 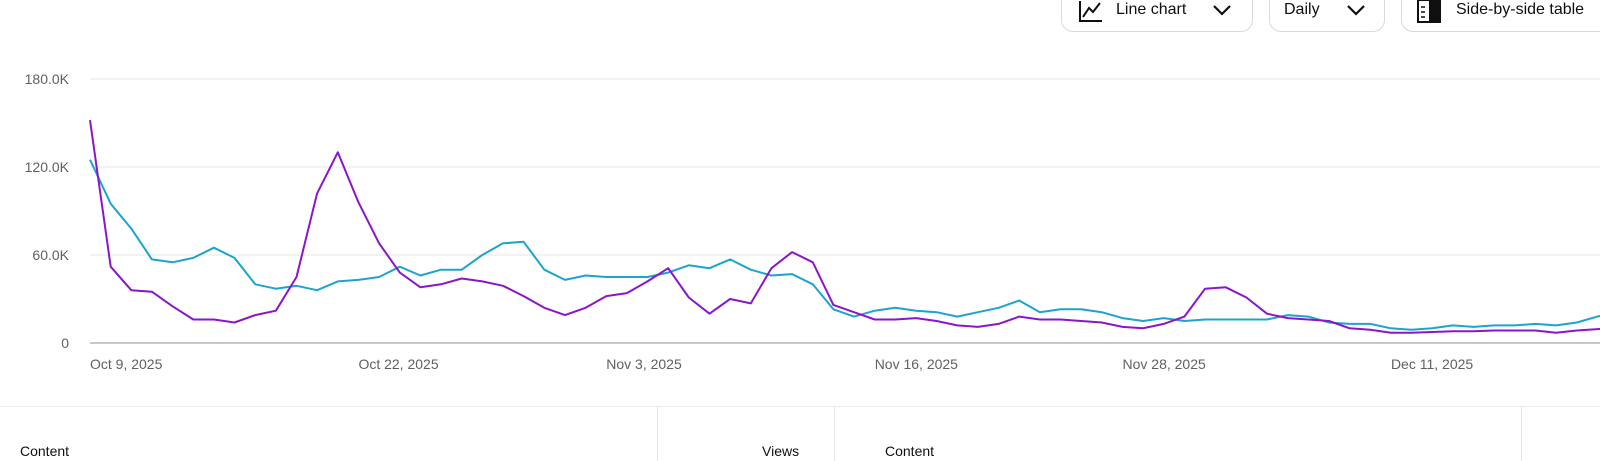 What do you see at coordinates (1091, 11) in the screenshot?
I see `line-chart-icon` at bounding box center [1091, 11].